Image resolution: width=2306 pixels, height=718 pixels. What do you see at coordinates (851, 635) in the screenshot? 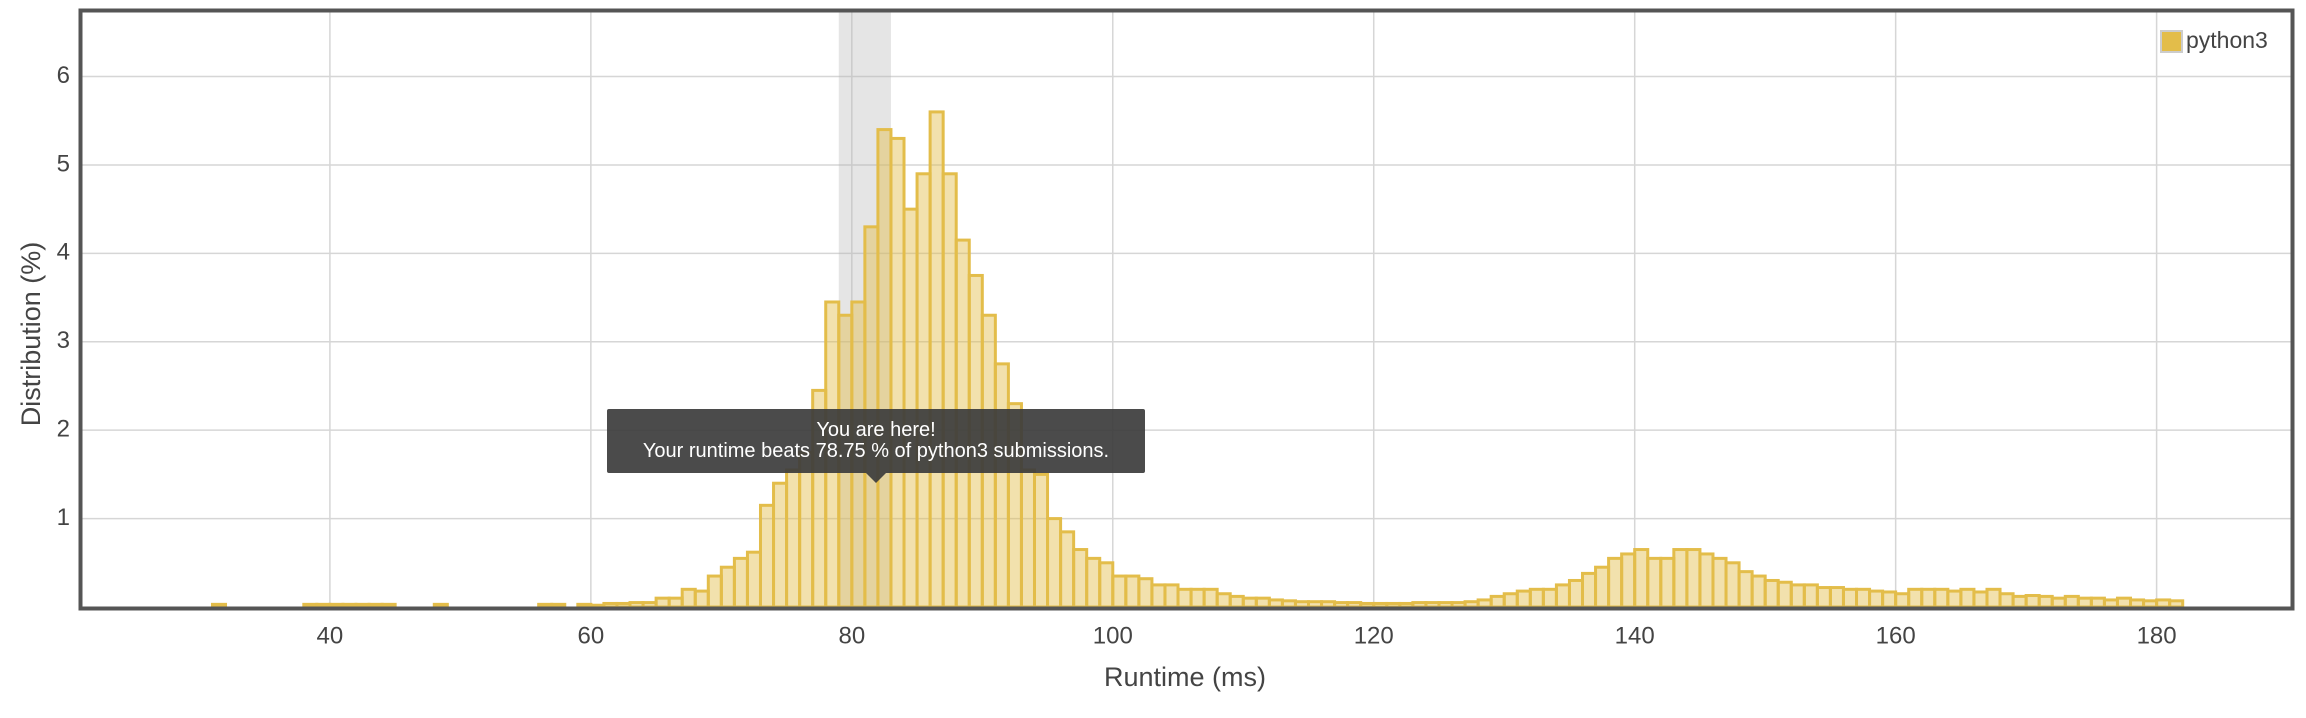
I see `x-tick-label: 80` at bounding box center [851, 635].